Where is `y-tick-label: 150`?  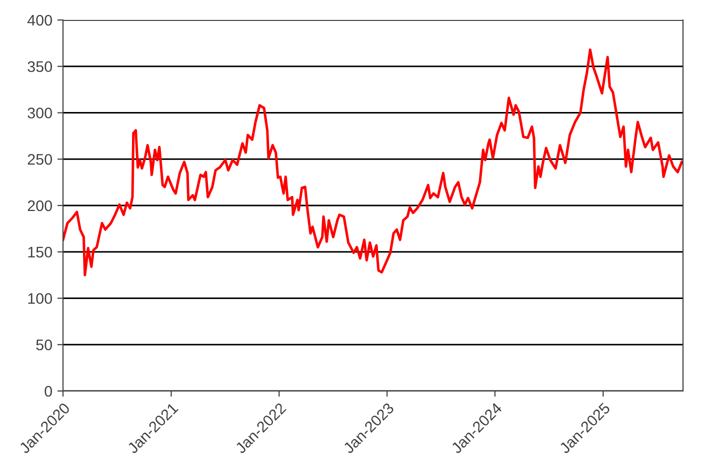 y-tick-label: 150 is located at coordinates (40, 252).